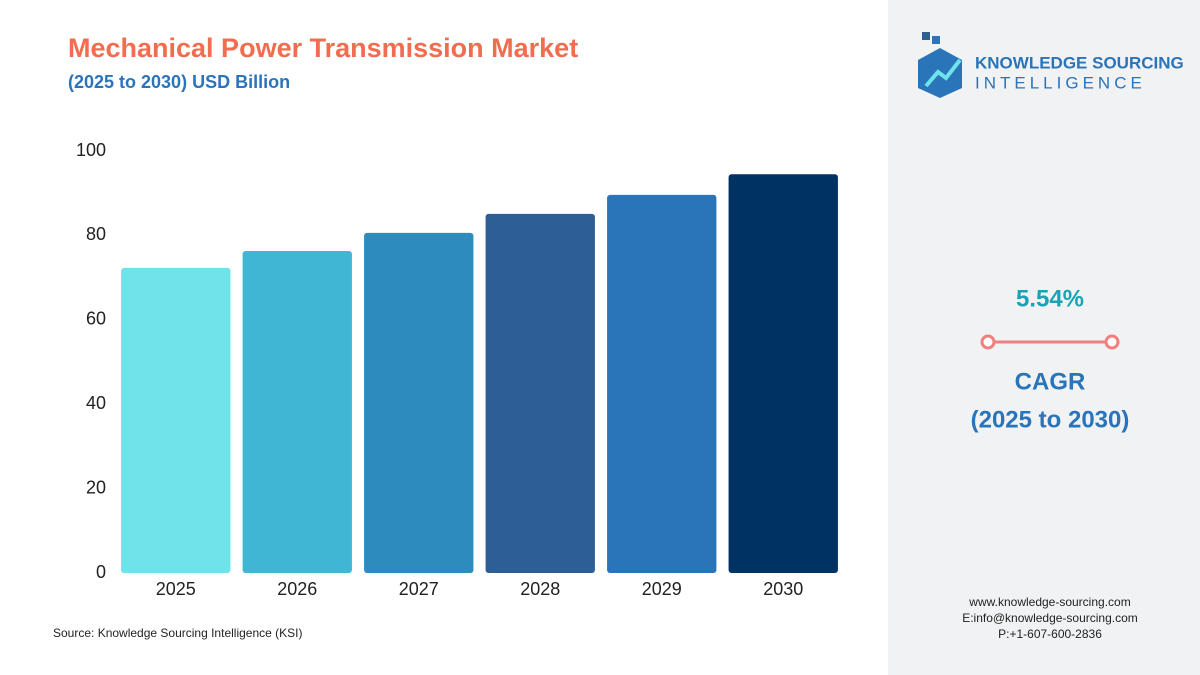 The height and width of the screenshot is (675, 1200). Describe the element at coordinates (783, 589) in the screenshot. I see `x-tick-label: 2030` at that location.